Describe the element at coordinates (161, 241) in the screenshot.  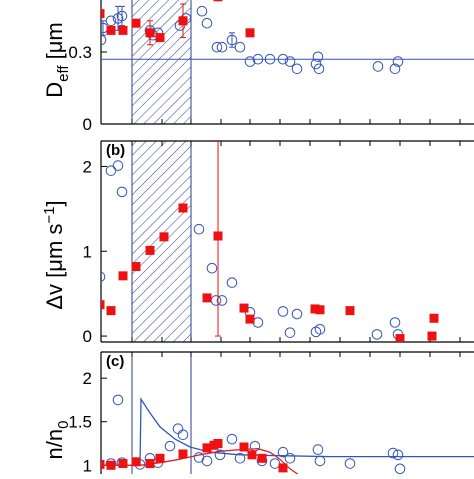
I see `hatched-band` at that location.